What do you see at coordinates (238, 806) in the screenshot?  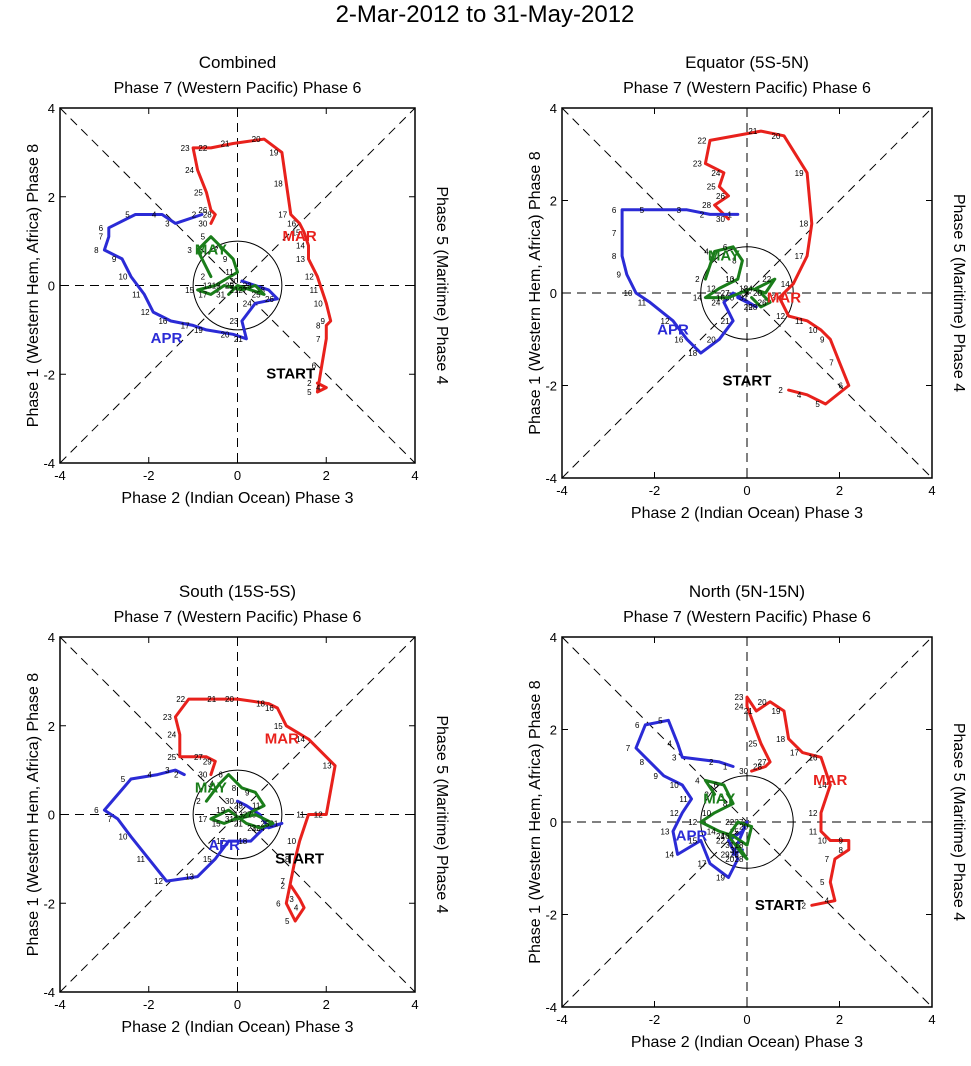 I see `day-label: 28` at bounding box center [238, 806].